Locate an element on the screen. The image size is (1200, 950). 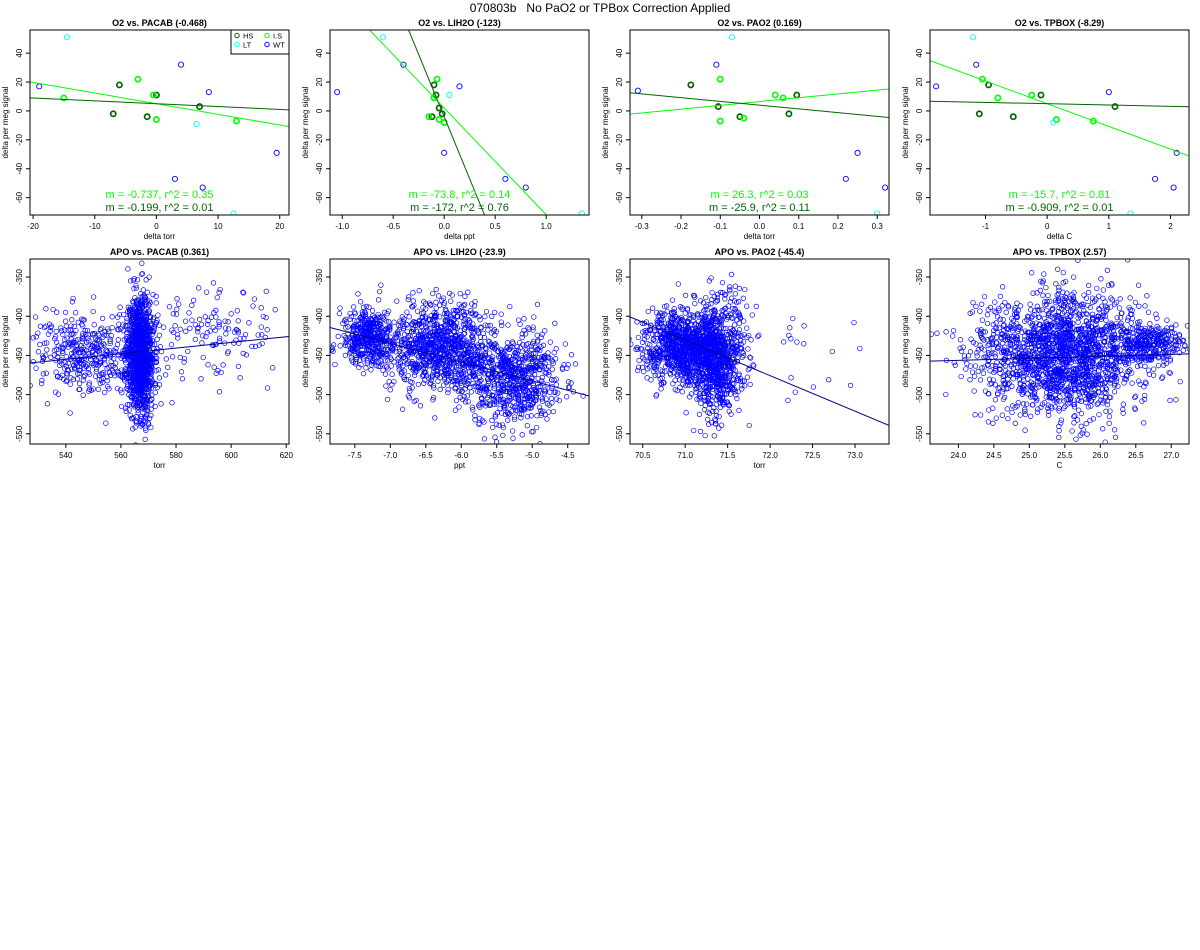
plot-area is located at coordinates (459, 122).